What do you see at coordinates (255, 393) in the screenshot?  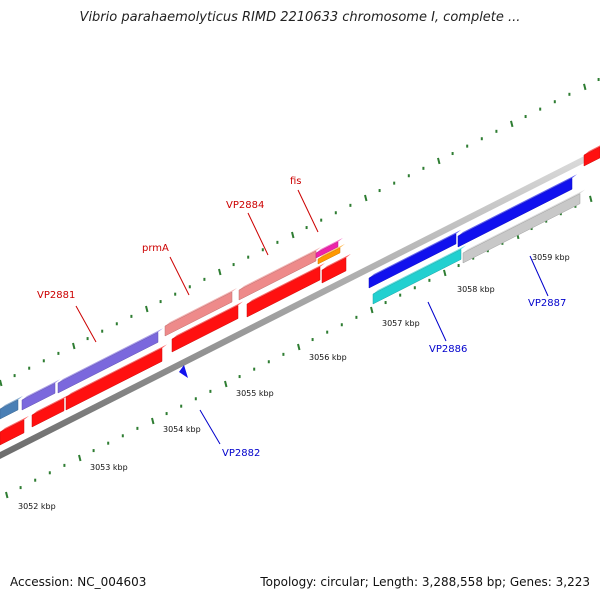 I see `tick-label: 3055 kbp` at bounding box center [255, 393].